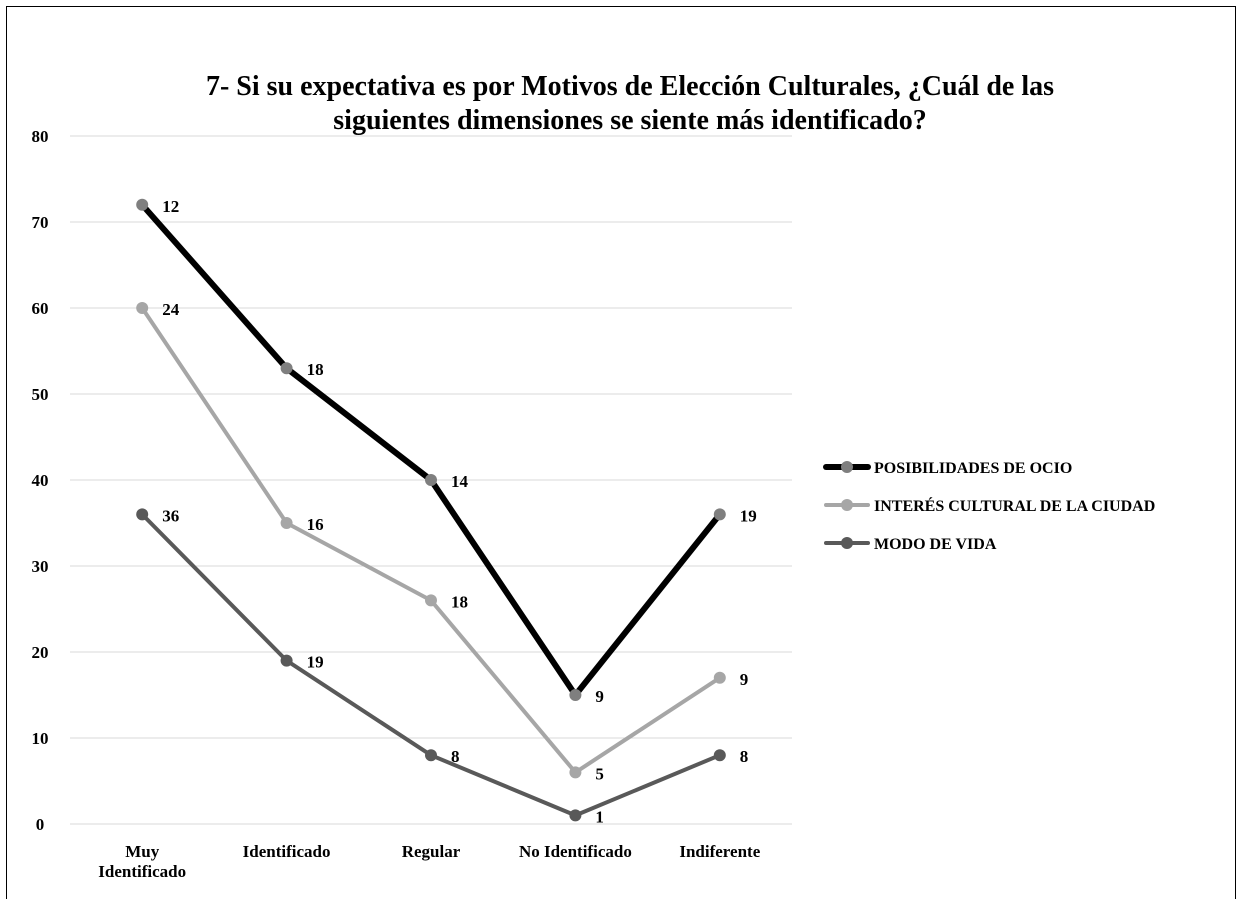 This screenshot has width=1240, height=899. Describe the element at coordinates (40, 136) in the screenshot. I see `y-tick-label: 80` at that location.